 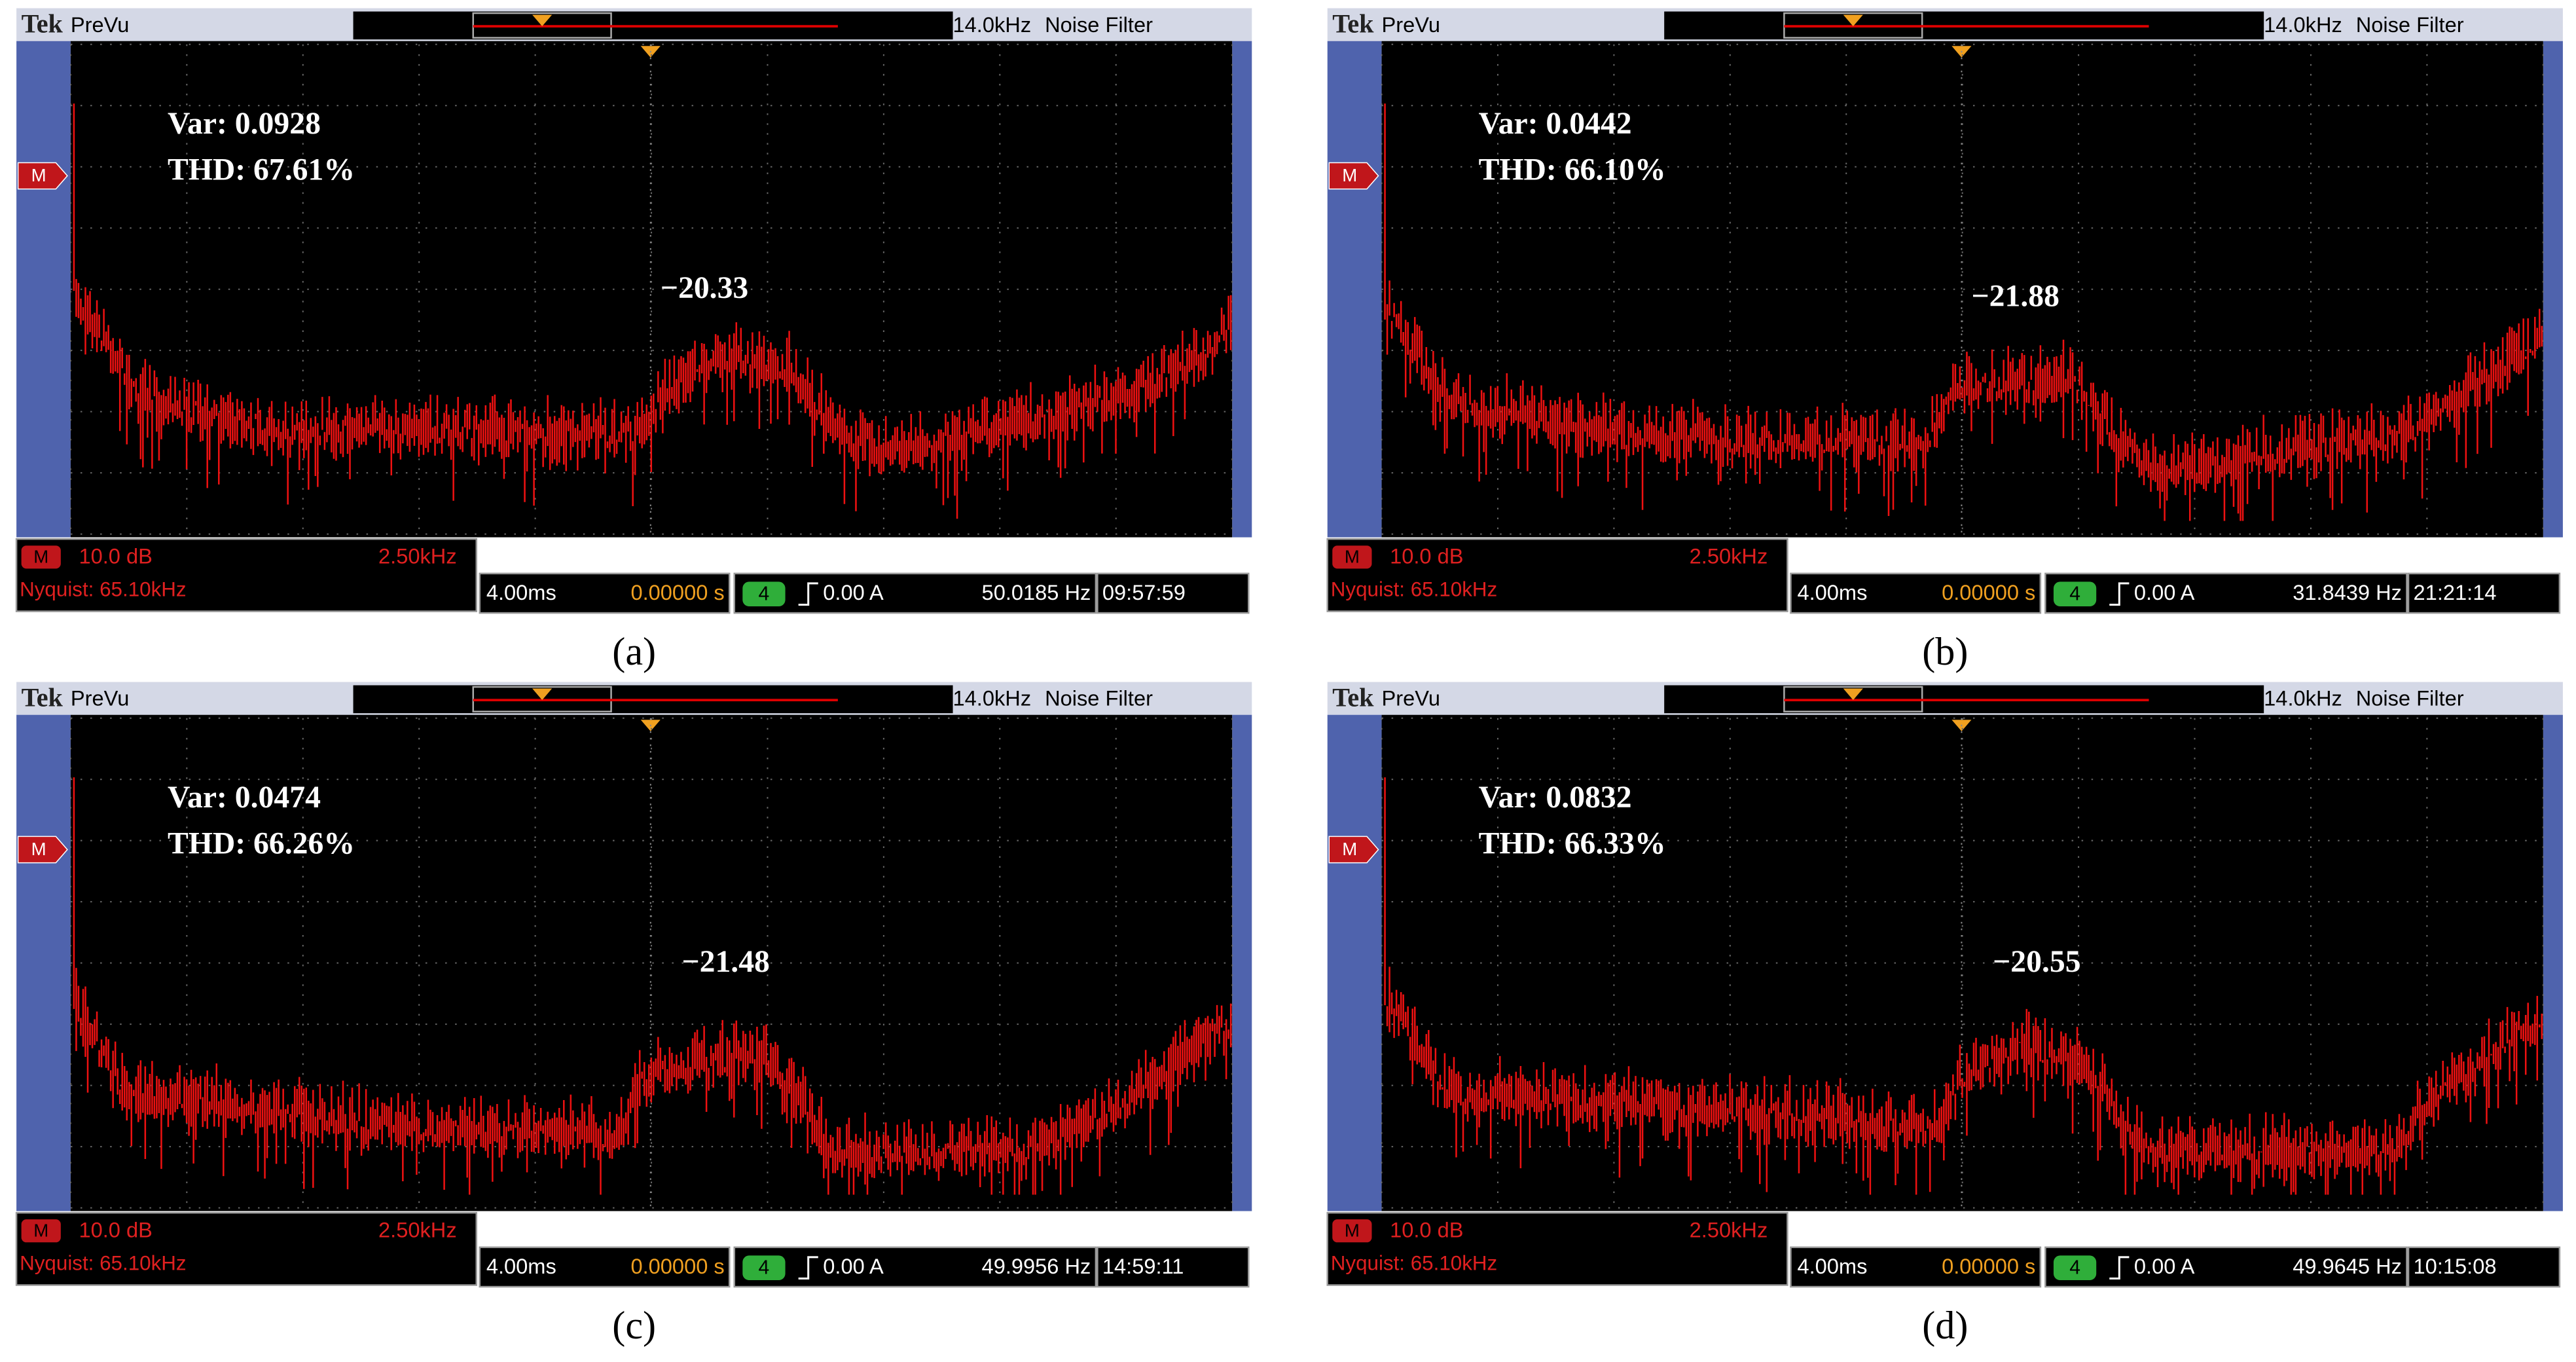 I want to click on thd-readout: THD: 66.33%, so click(x=1572, y=843).